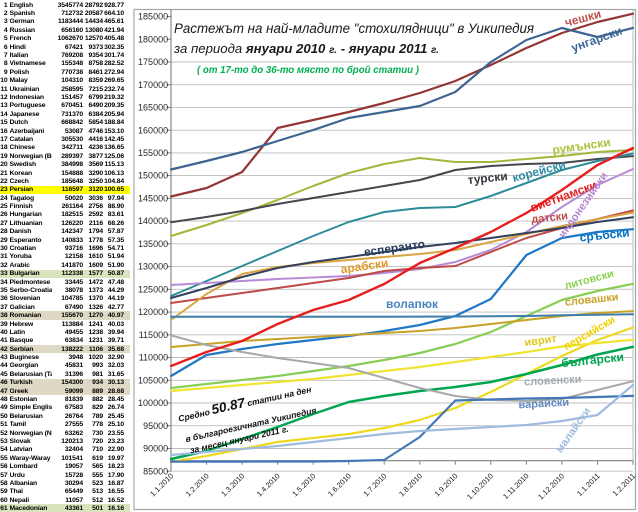  I want to click on svg-text: 160000, so click(153, 130).